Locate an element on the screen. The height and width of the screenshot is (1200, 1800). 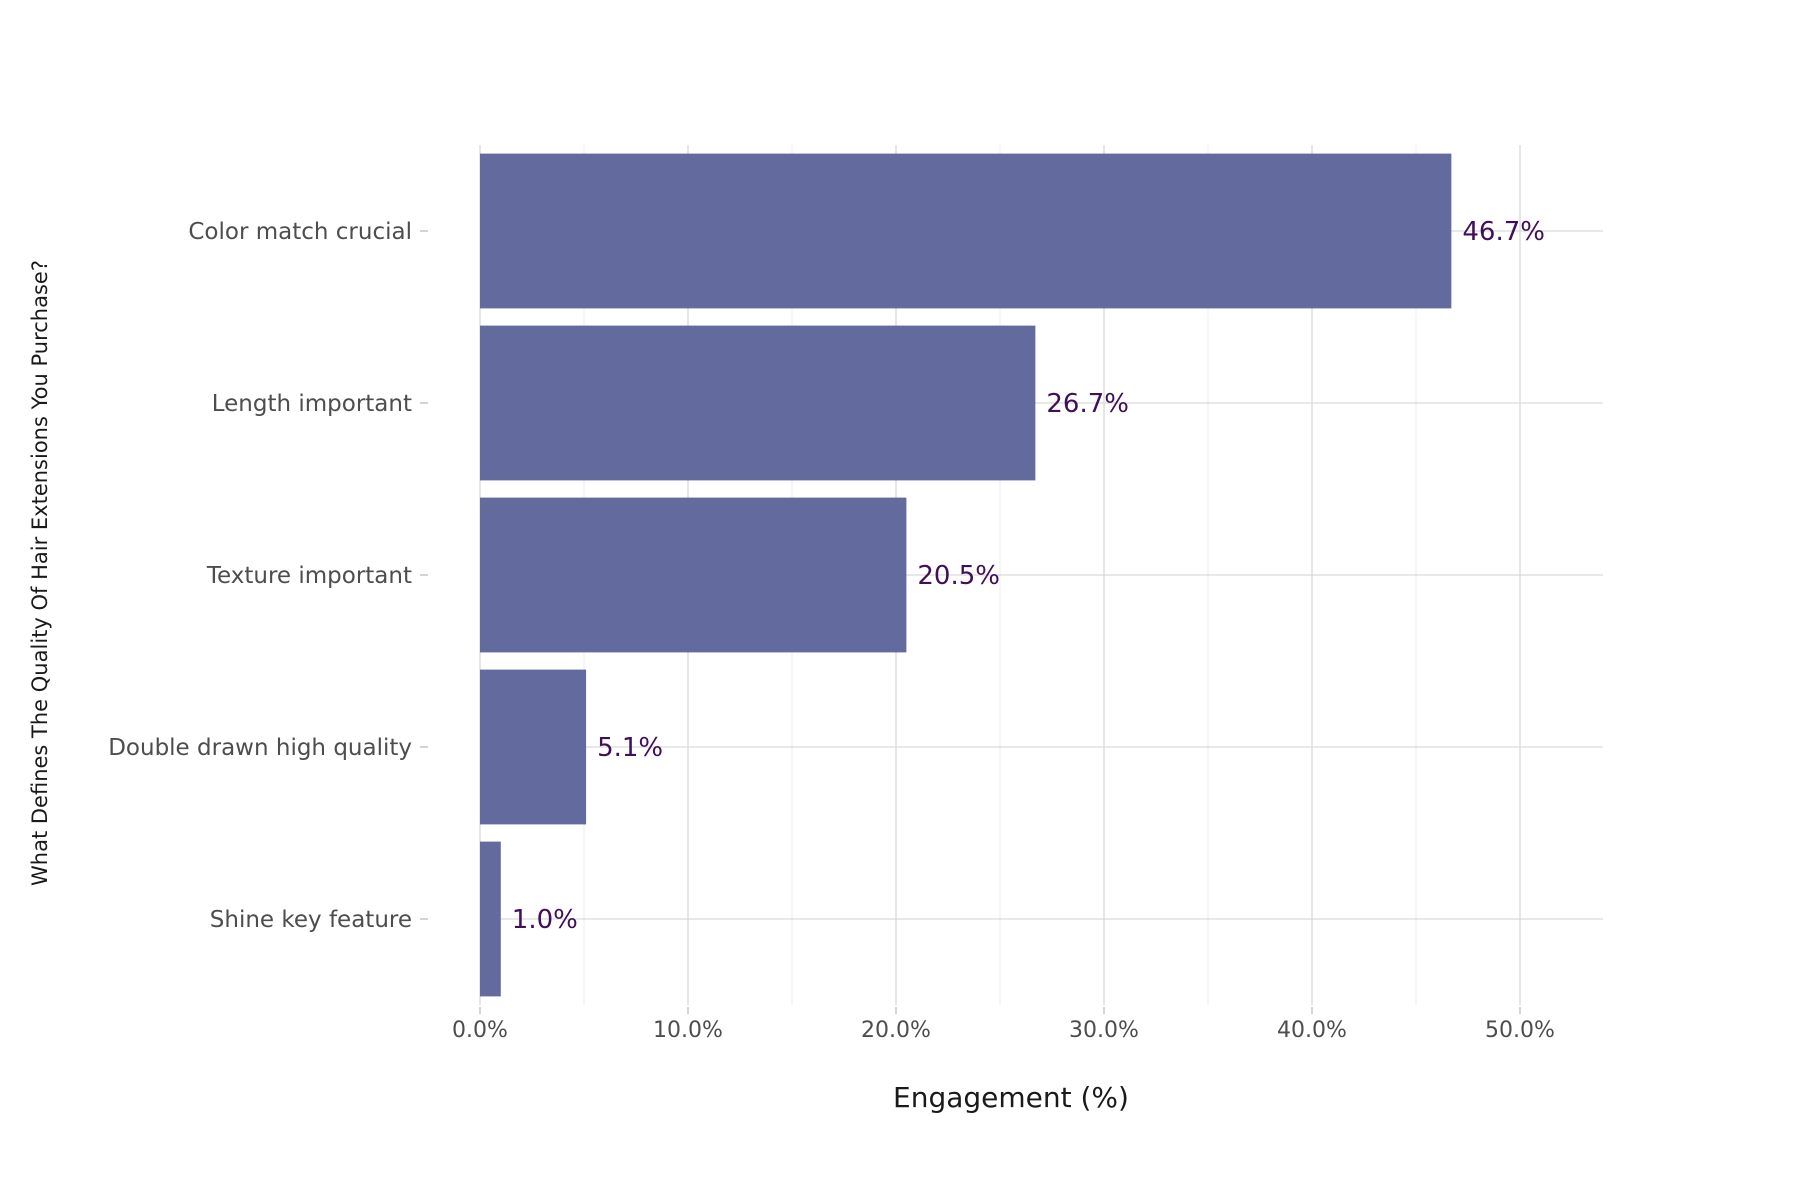
x-tick-label: 30.0% is located at coordinates (1104, 1030).